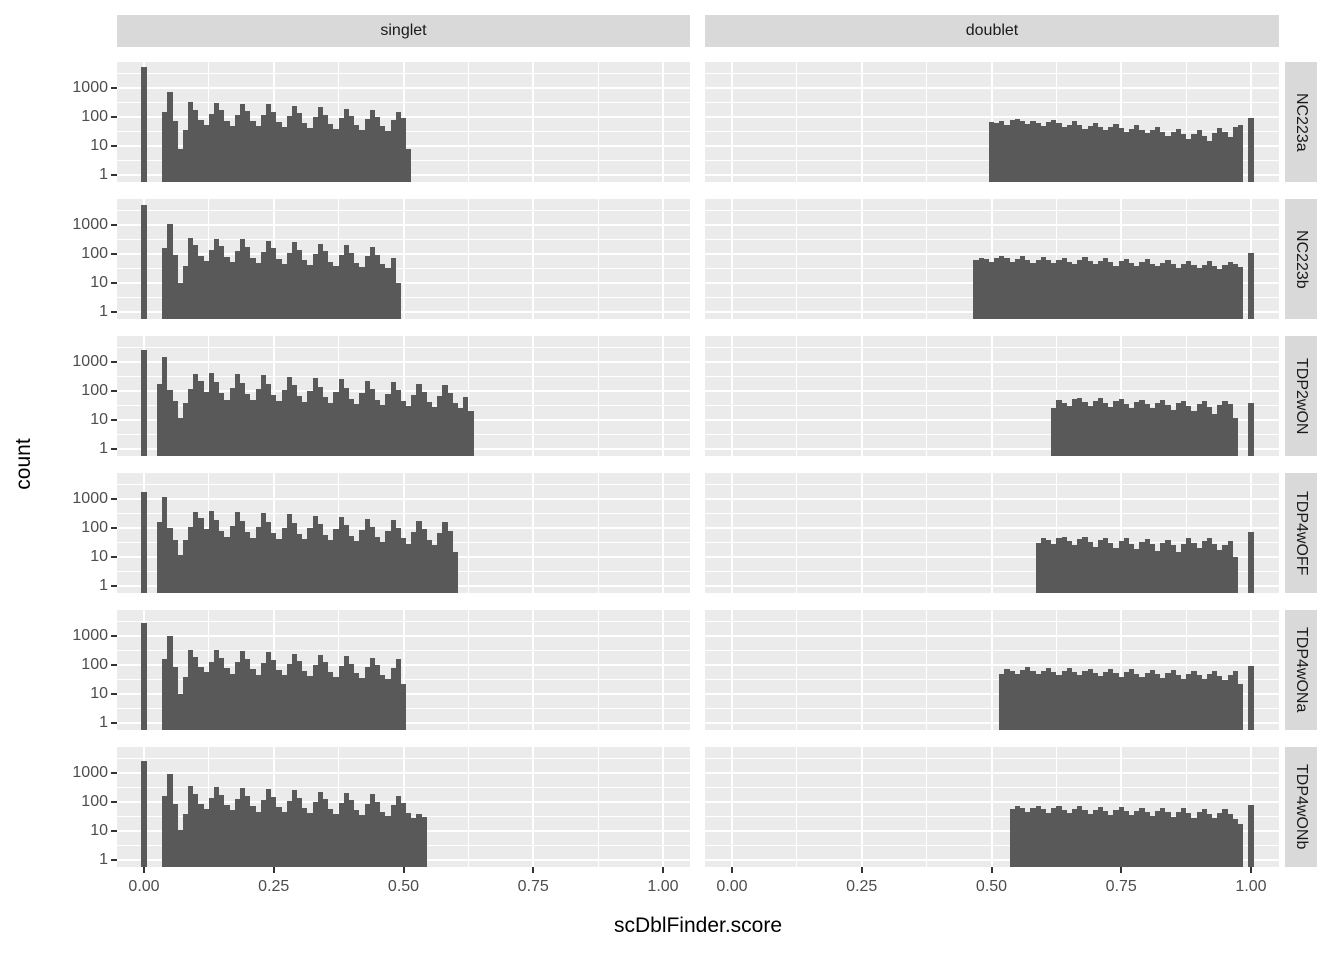  I want to click on y-axis-tick-label: 10, so click(99, 830).